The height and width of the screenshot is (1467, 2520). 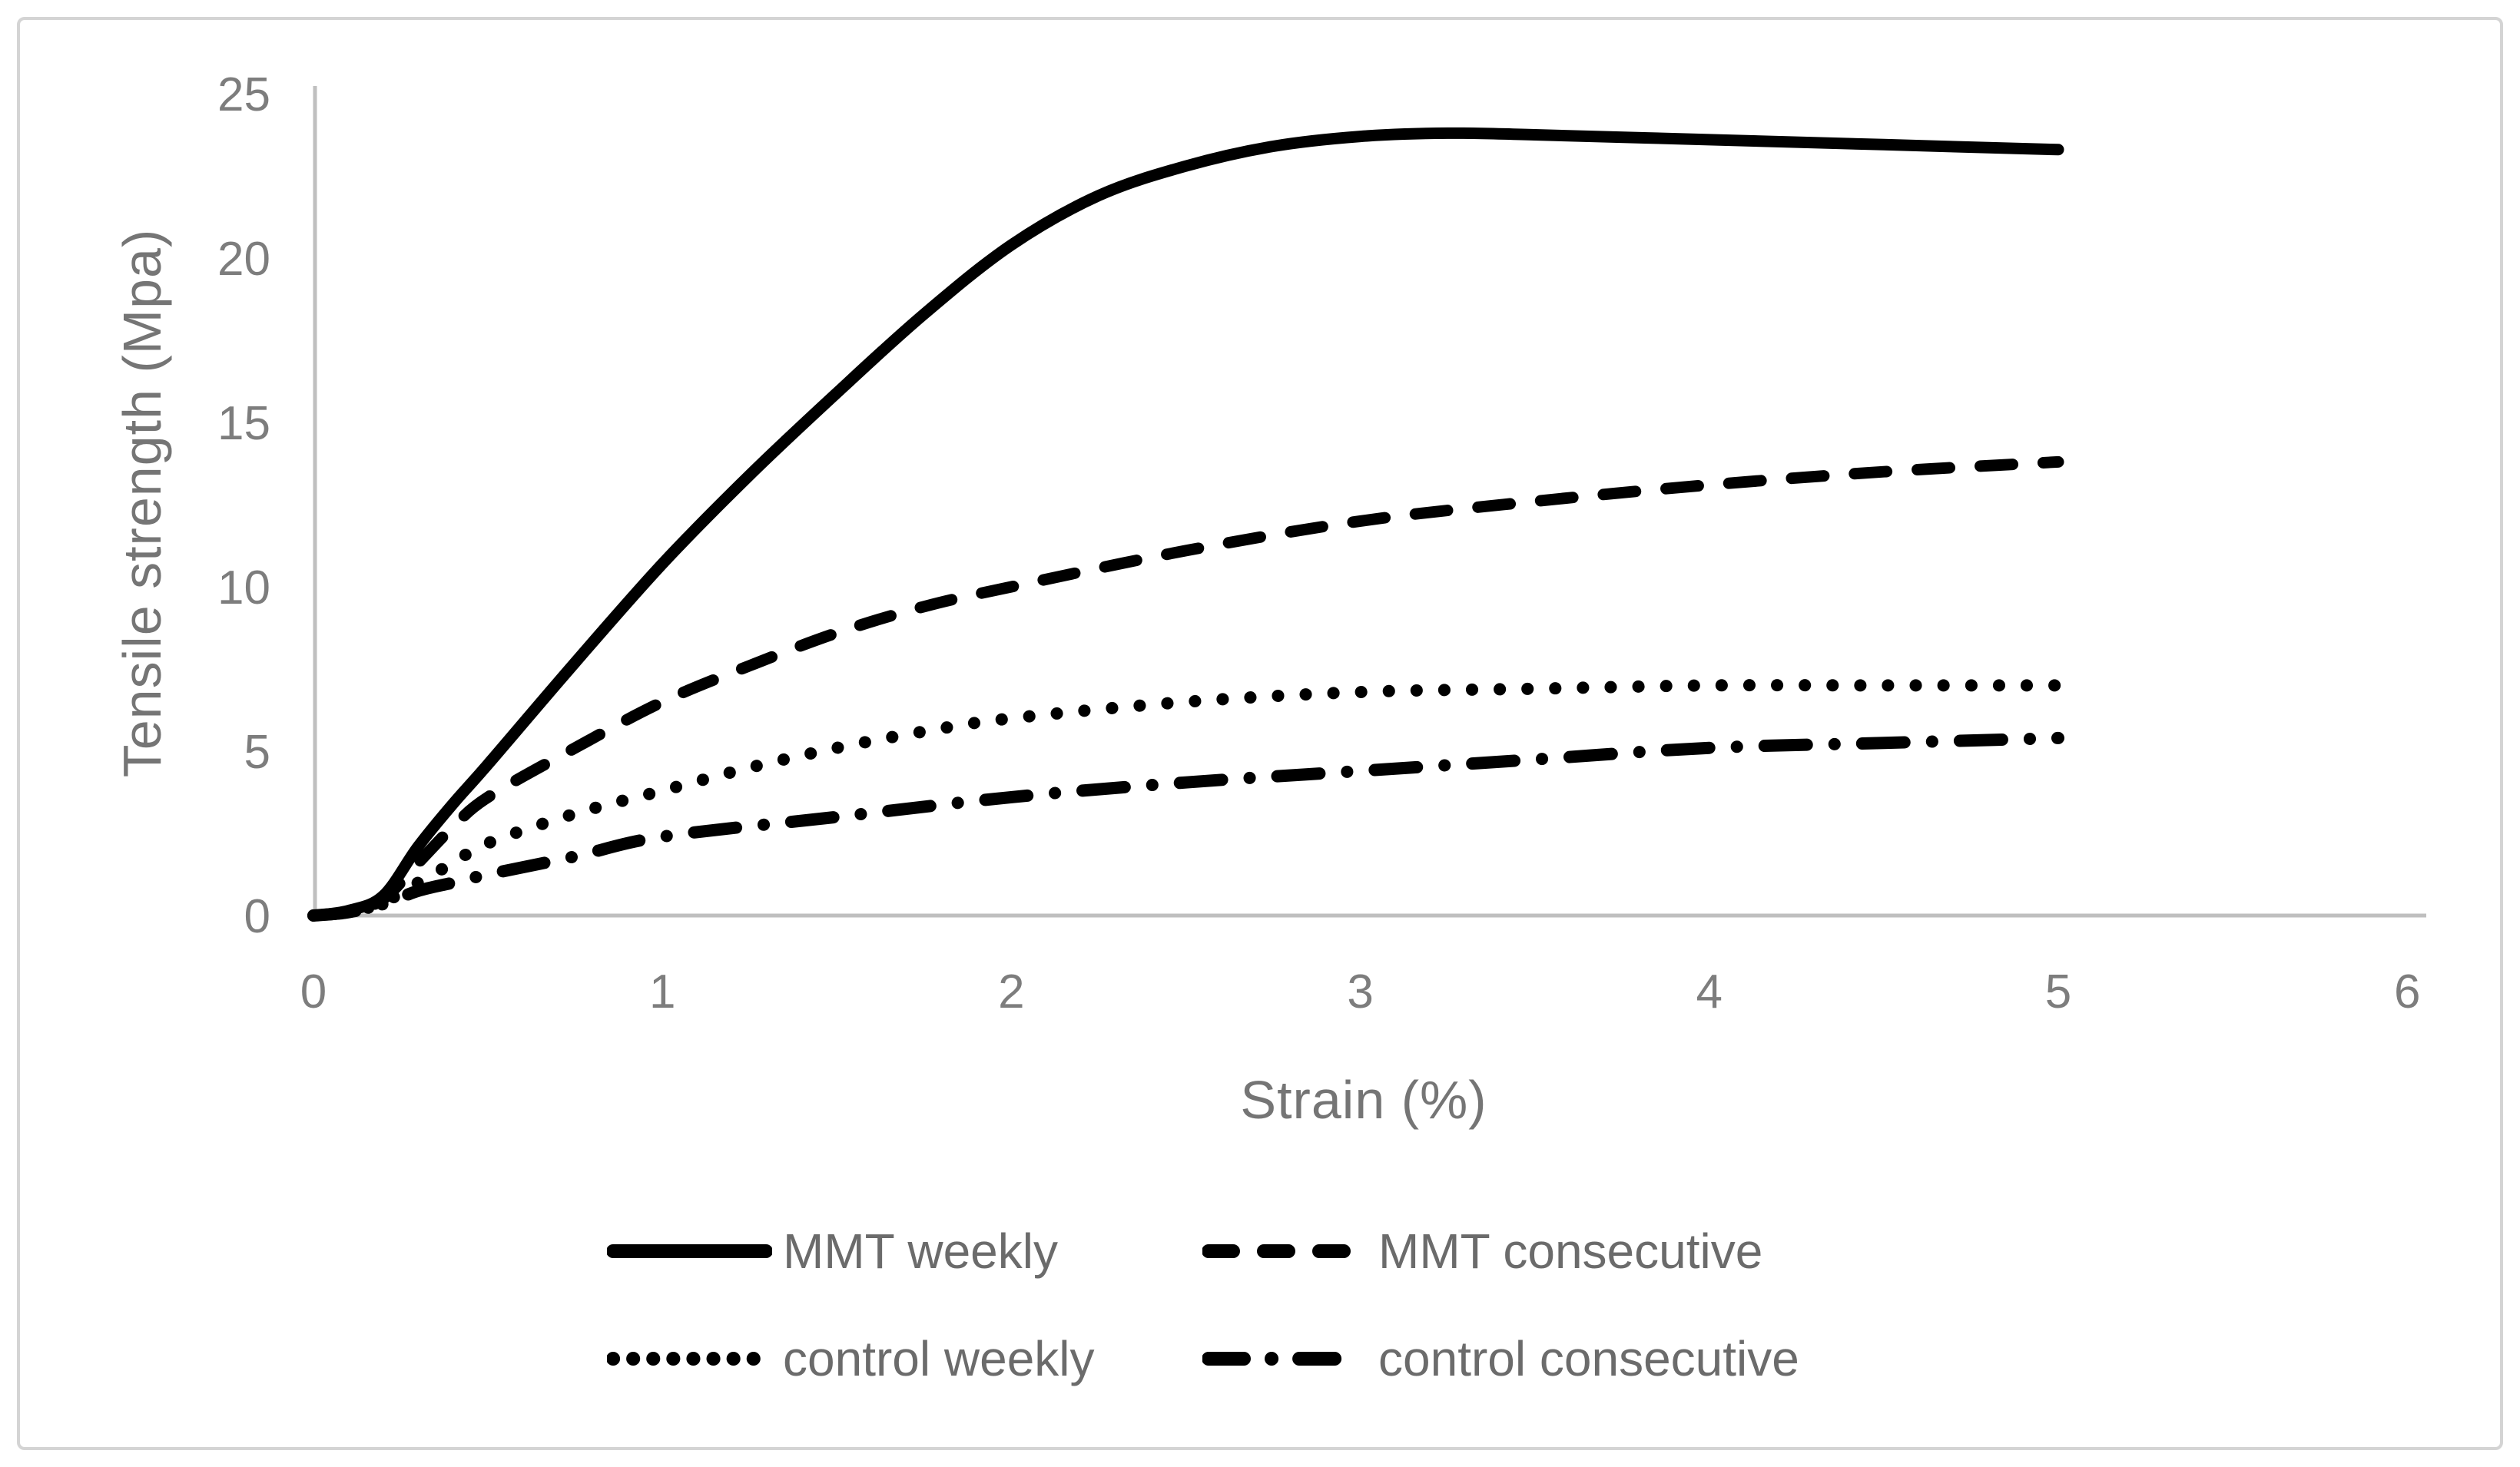 What do you see at coordinates (1570, 1251) in the screenshot?
I see `legend-label: MMT consecutive` at bounding box center [1570, 1251].